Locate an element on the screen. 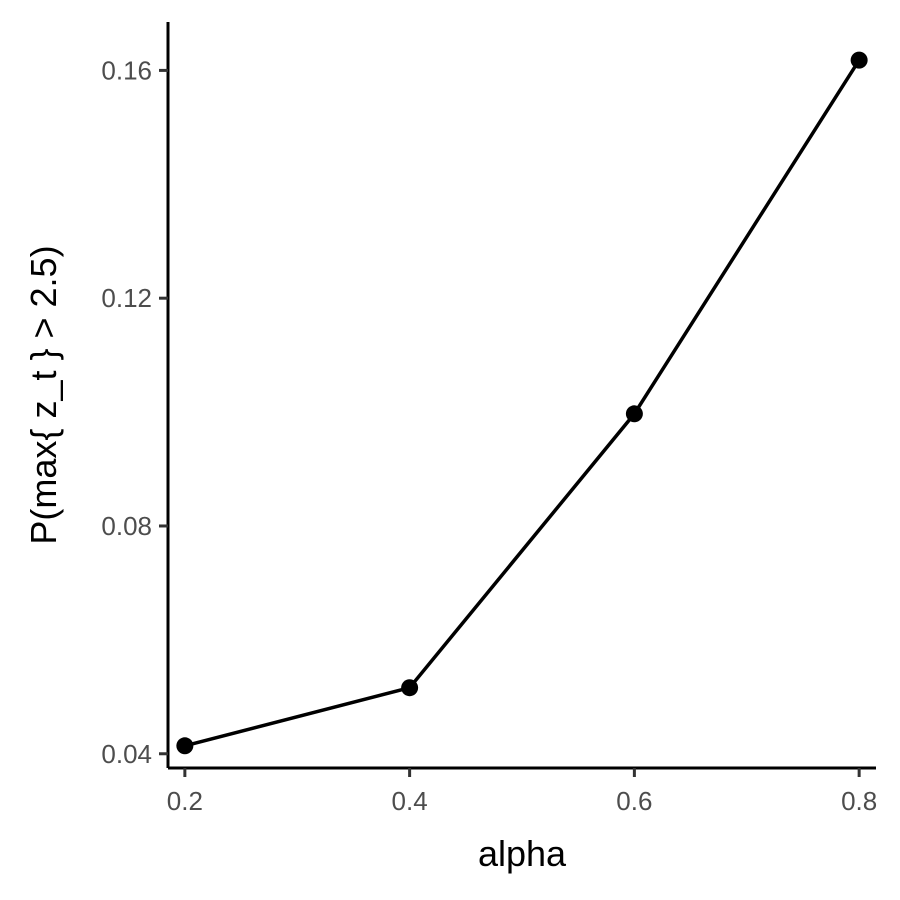  y-axis-title: P(max{ z_t } > 2.5) is located at coordinates (43, 394).